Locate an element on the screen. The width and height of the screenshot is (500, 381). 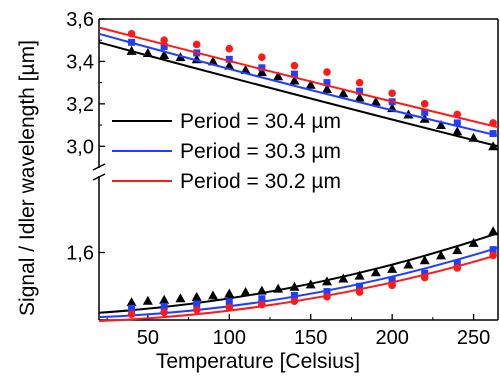
y-tick-label: 3,4 is located at coordinates (80, 62).